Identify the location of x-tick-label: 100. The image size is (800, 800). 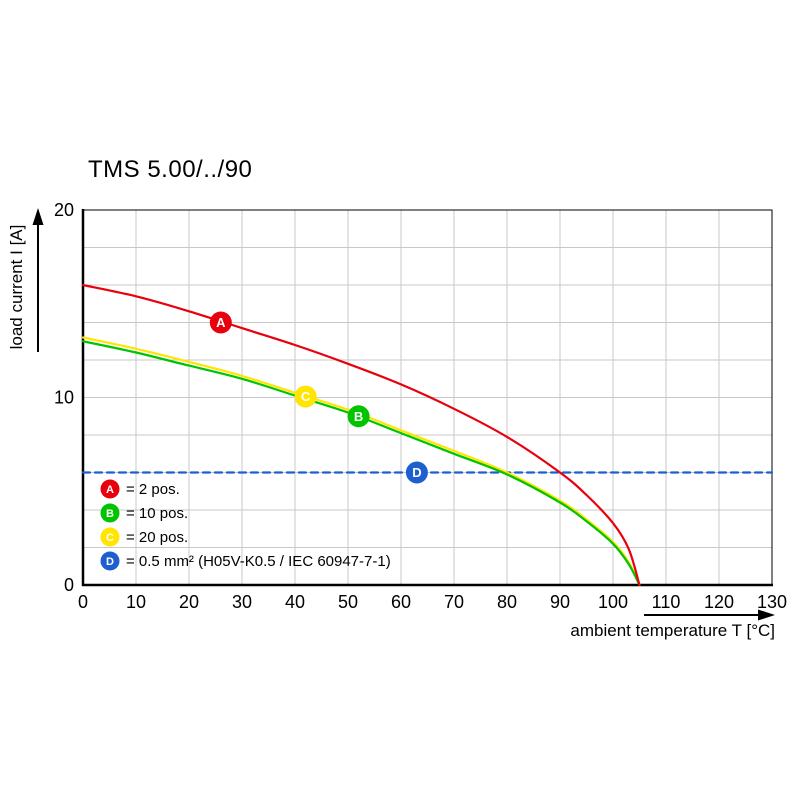
(613, 602).